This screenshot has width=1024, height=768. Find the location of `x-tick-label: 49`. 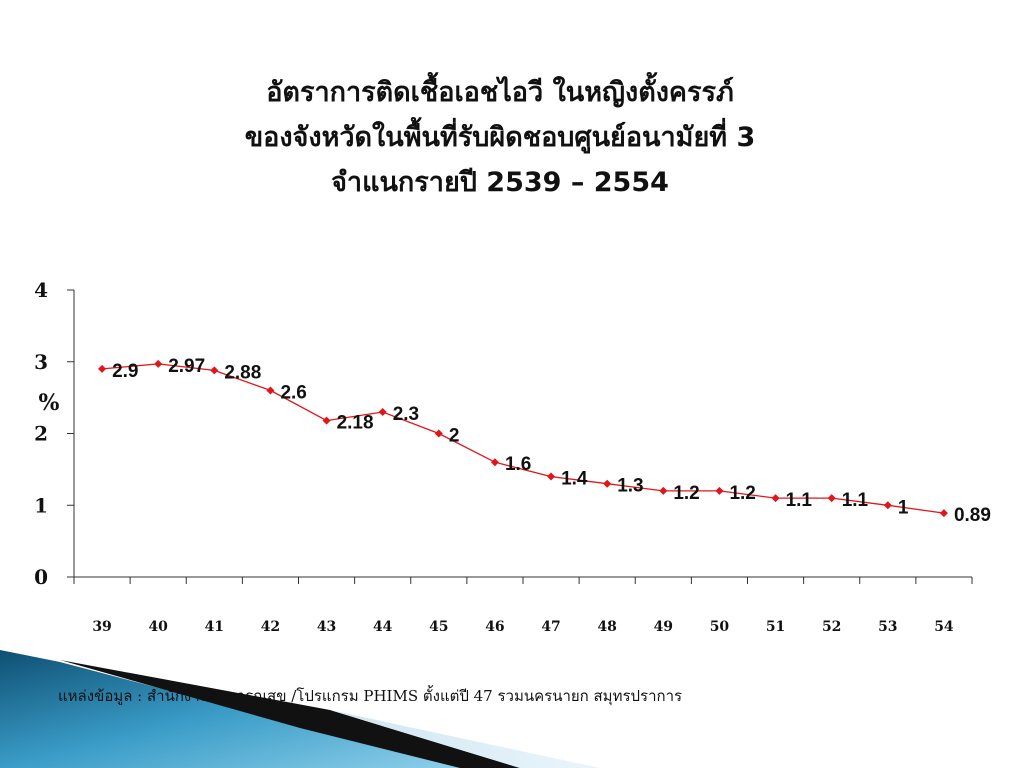

x-tick-label: 49 is located at coordinates (663, 627).